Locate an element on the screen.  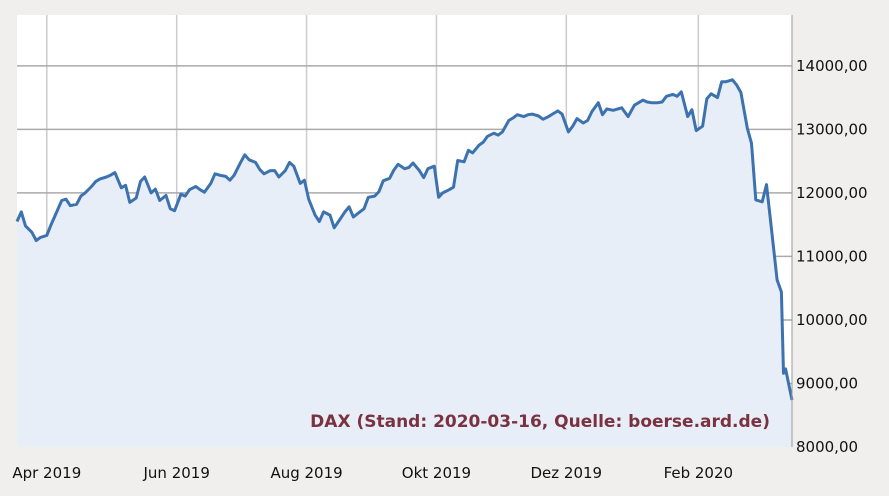
x-tick-label: Jun 2019 is located at coordinates (175, 473).